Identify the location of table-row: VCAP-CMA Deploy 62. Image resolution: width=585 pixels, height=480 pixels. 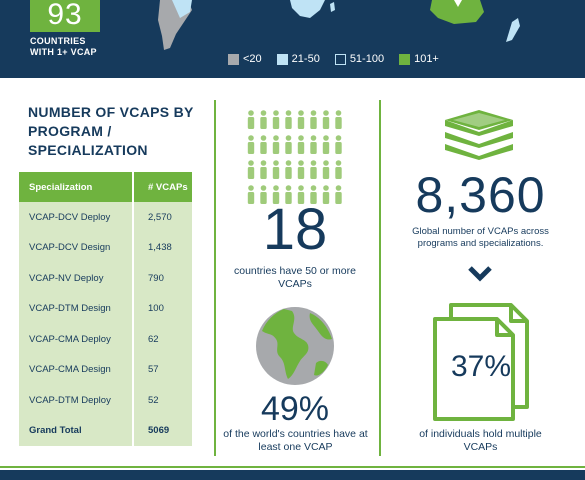
(105, 339).